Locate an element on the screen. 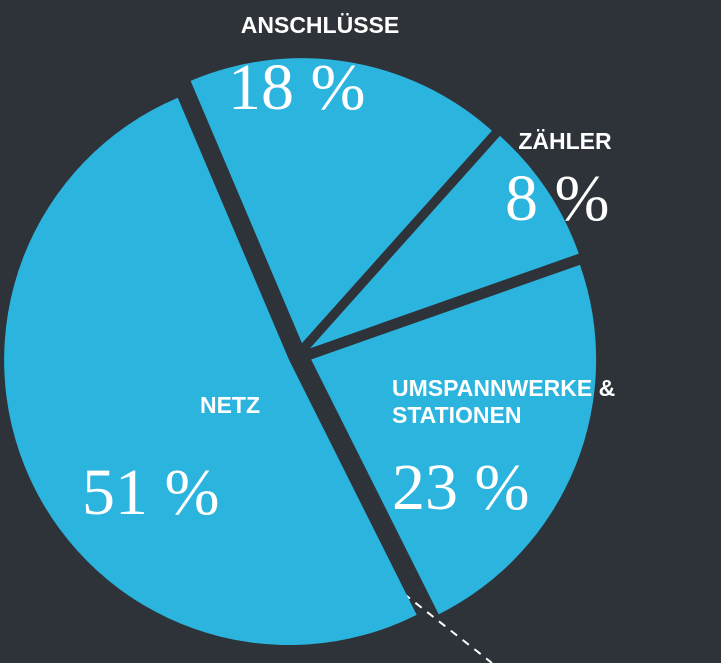 Image resolution: width=721 pixels, height=663 pixels. slice-label: NETZ is located at coordinates (230, 405).